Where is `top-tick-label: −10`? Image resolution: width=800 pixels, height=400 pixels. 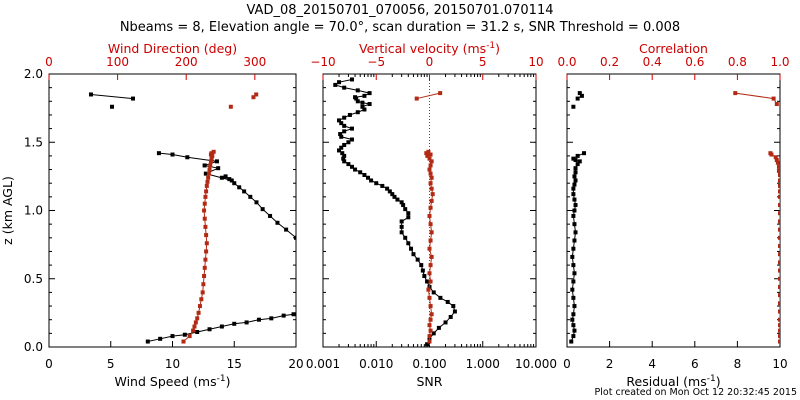 top-tick-label: −10 is located at coordinates (322, 62).